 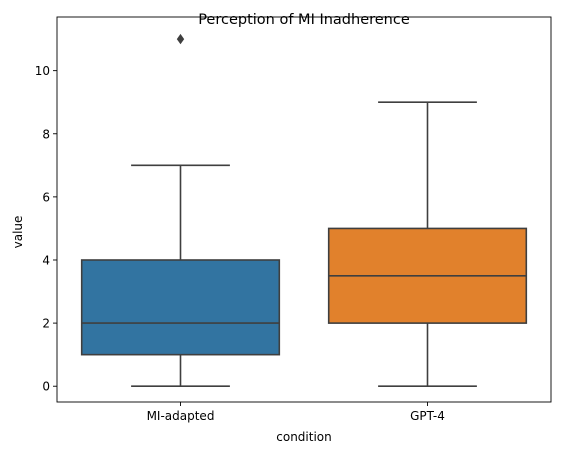 I want to click on y-tick-label: 0, so click(x=46, y=387).